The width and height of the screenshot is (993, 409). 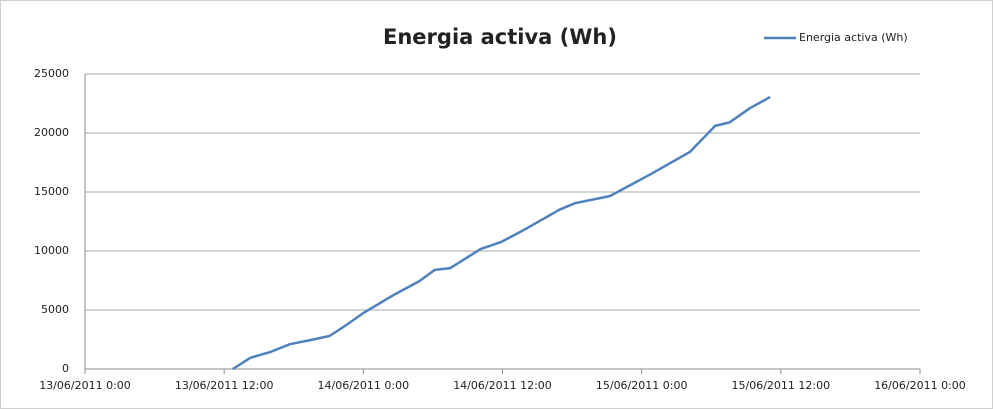 I want to click on y-tick-label: 20000, so click(x=51, y=132).